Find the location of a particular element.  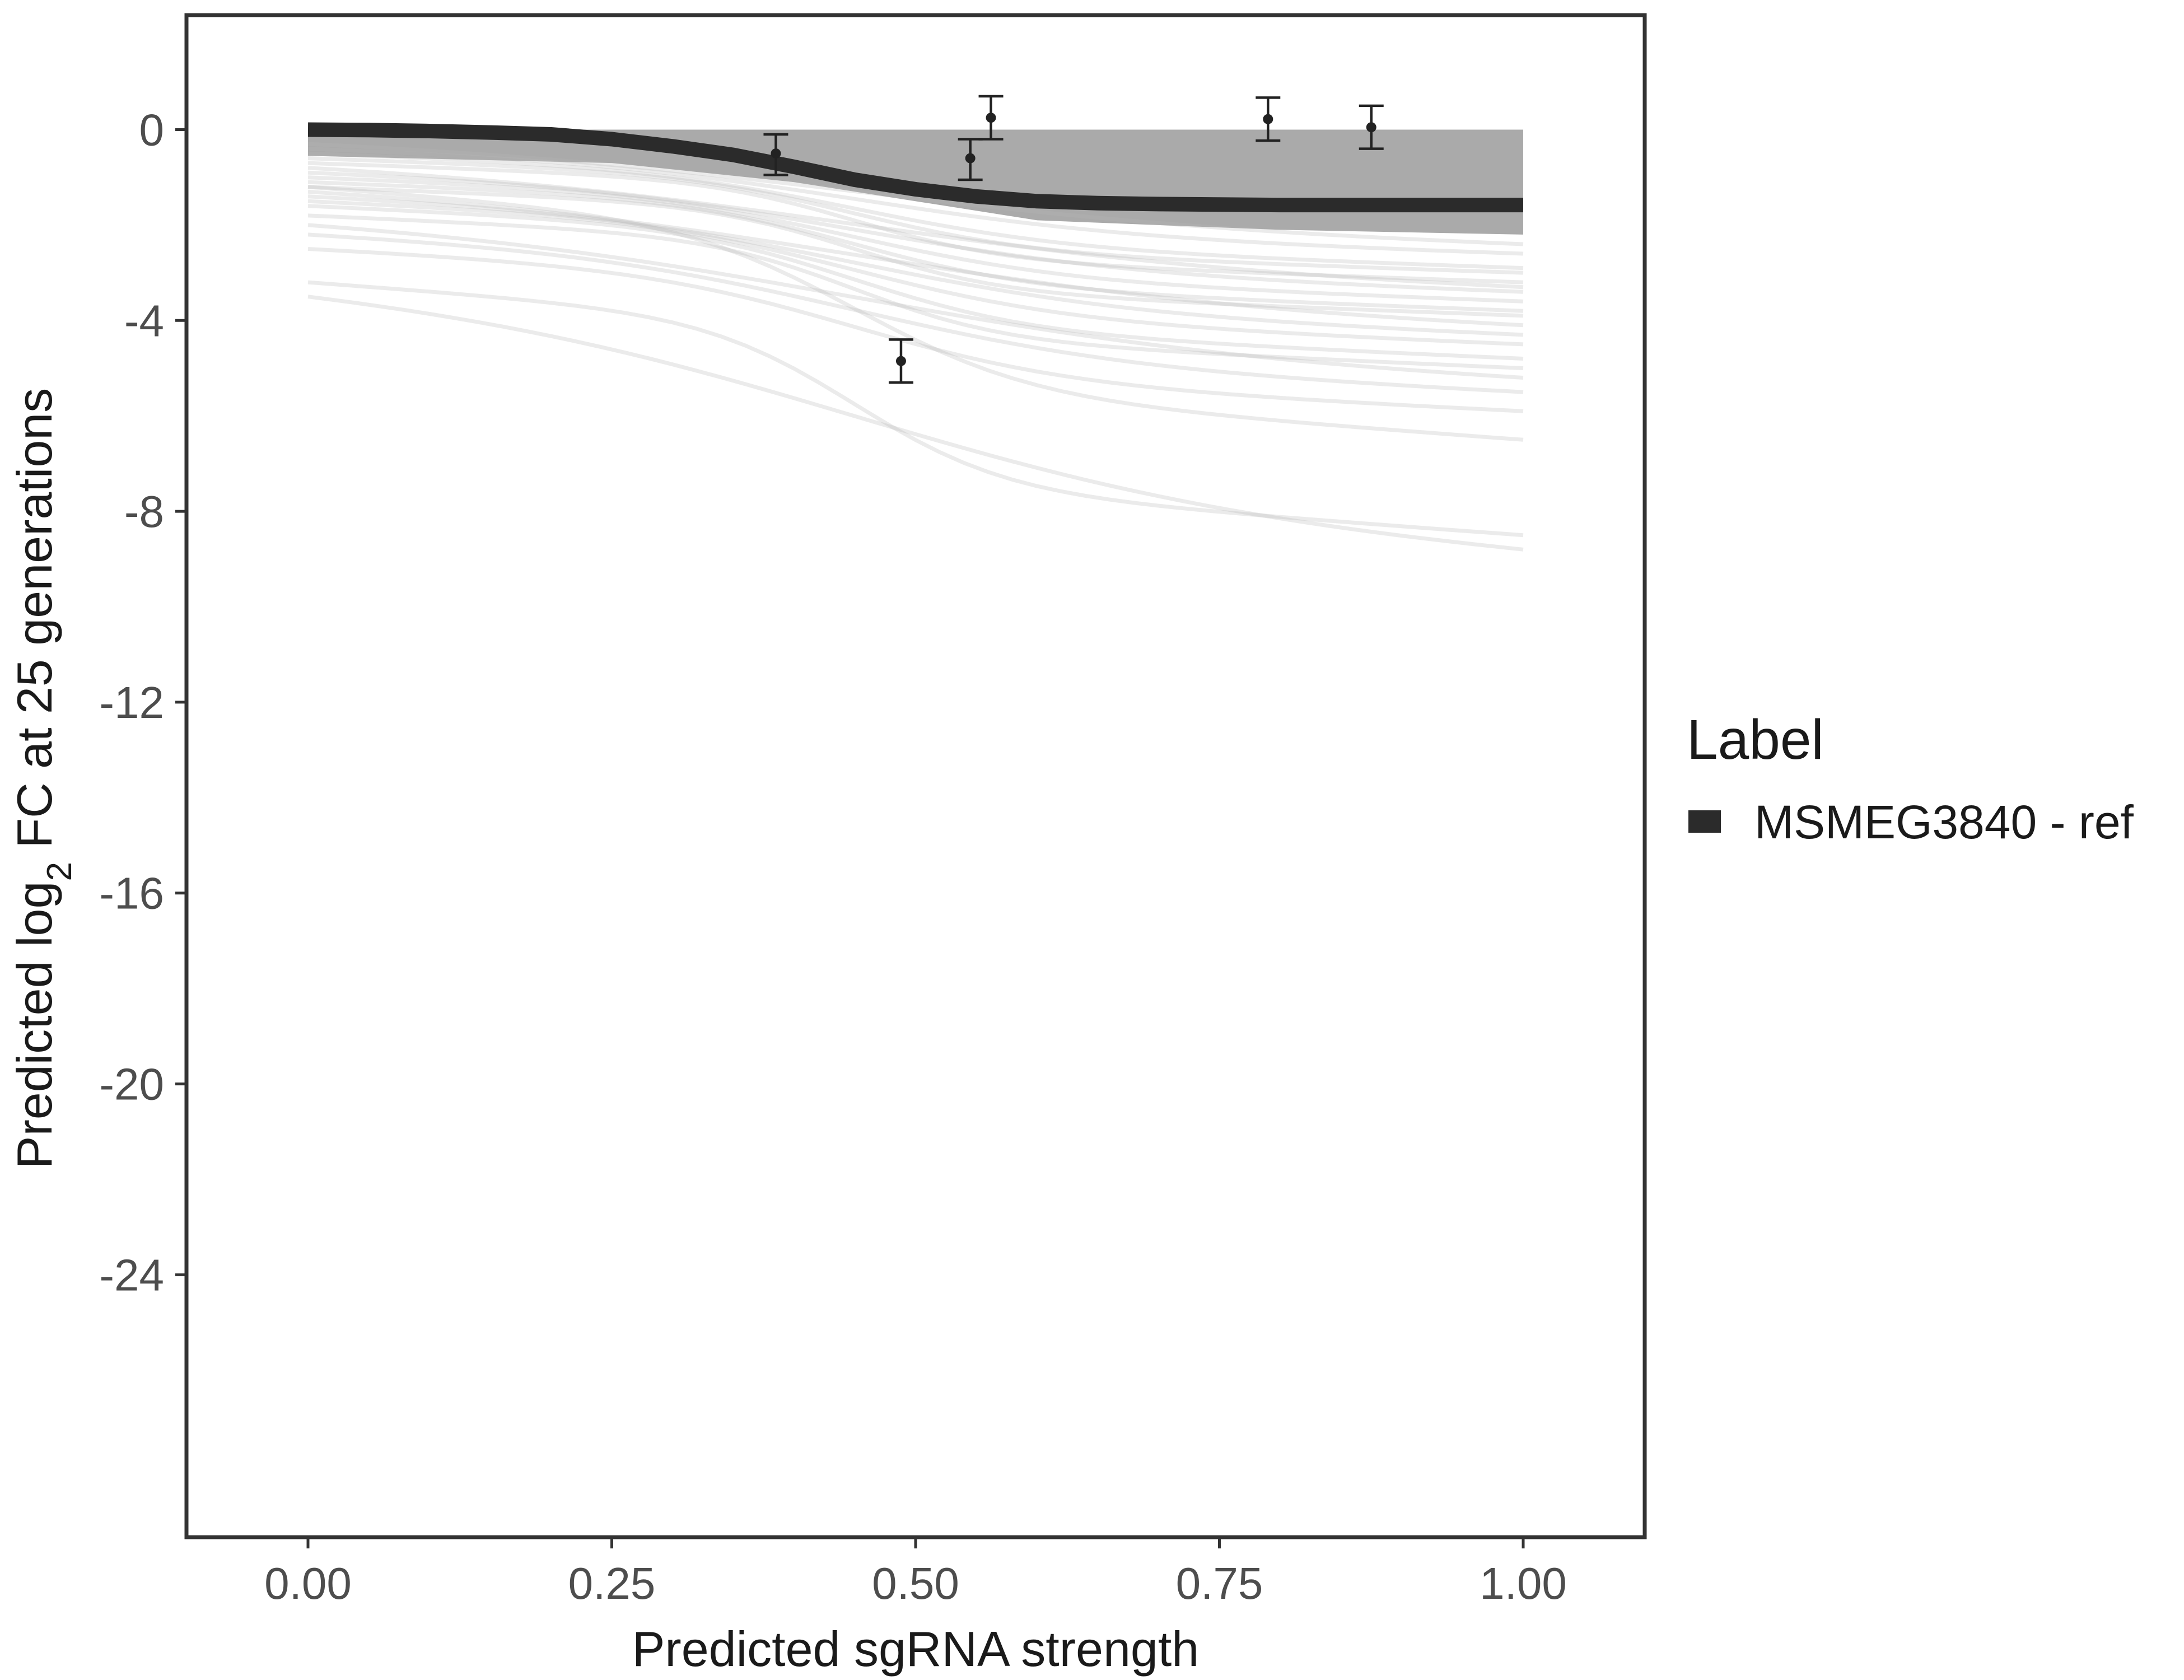

y-axis-title: Predicted log2 FC at 25 generations is located at coordinates (43, 779).